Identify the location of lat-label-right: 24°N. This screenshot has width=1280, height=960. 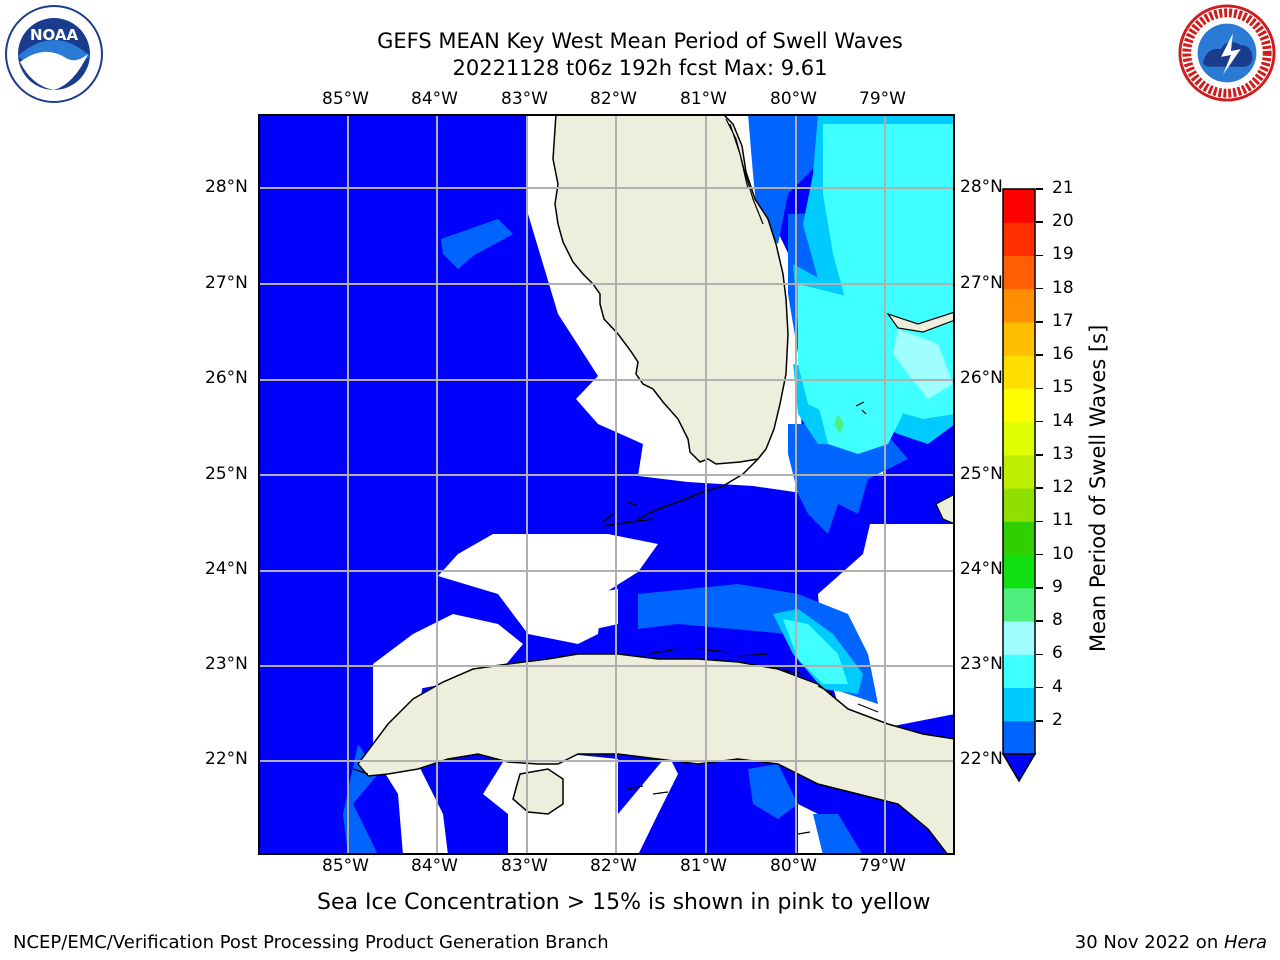
(981, 569).